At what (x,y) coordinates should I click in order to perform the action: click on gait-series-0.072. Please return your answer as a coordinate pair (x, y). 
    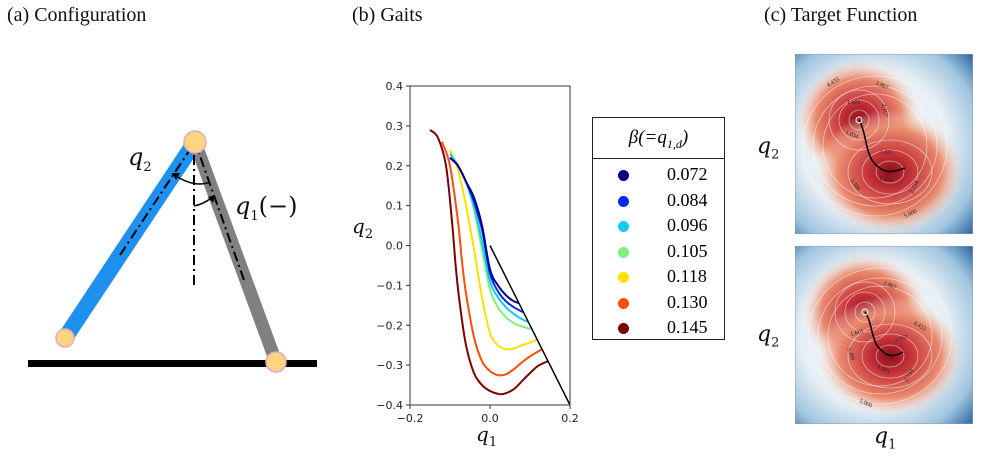
    Looking at the image, I should click on (484, 230).